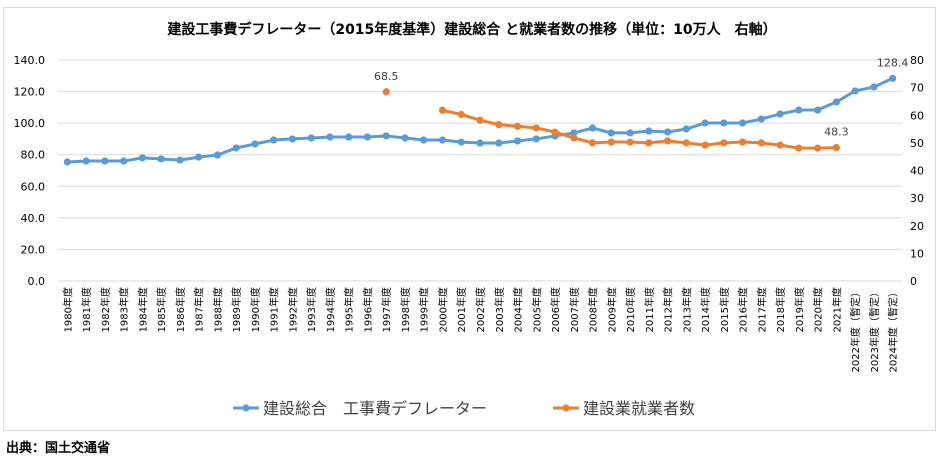 This screenshot has height=466, width=944. Describe the element at coordinates (874, 329) in the screenshot. I see `x-tick-label: 2023年度（暫定）` at that location.